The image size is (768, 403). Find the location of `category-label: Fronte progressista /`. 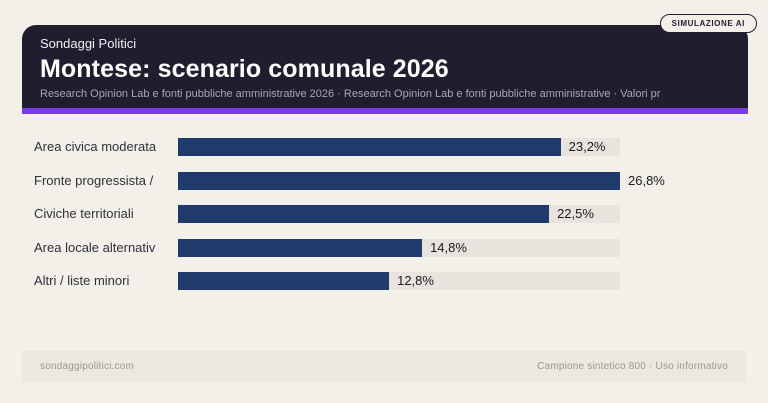

category-label: Fronte progressista / is located at coordinates (94, 180).